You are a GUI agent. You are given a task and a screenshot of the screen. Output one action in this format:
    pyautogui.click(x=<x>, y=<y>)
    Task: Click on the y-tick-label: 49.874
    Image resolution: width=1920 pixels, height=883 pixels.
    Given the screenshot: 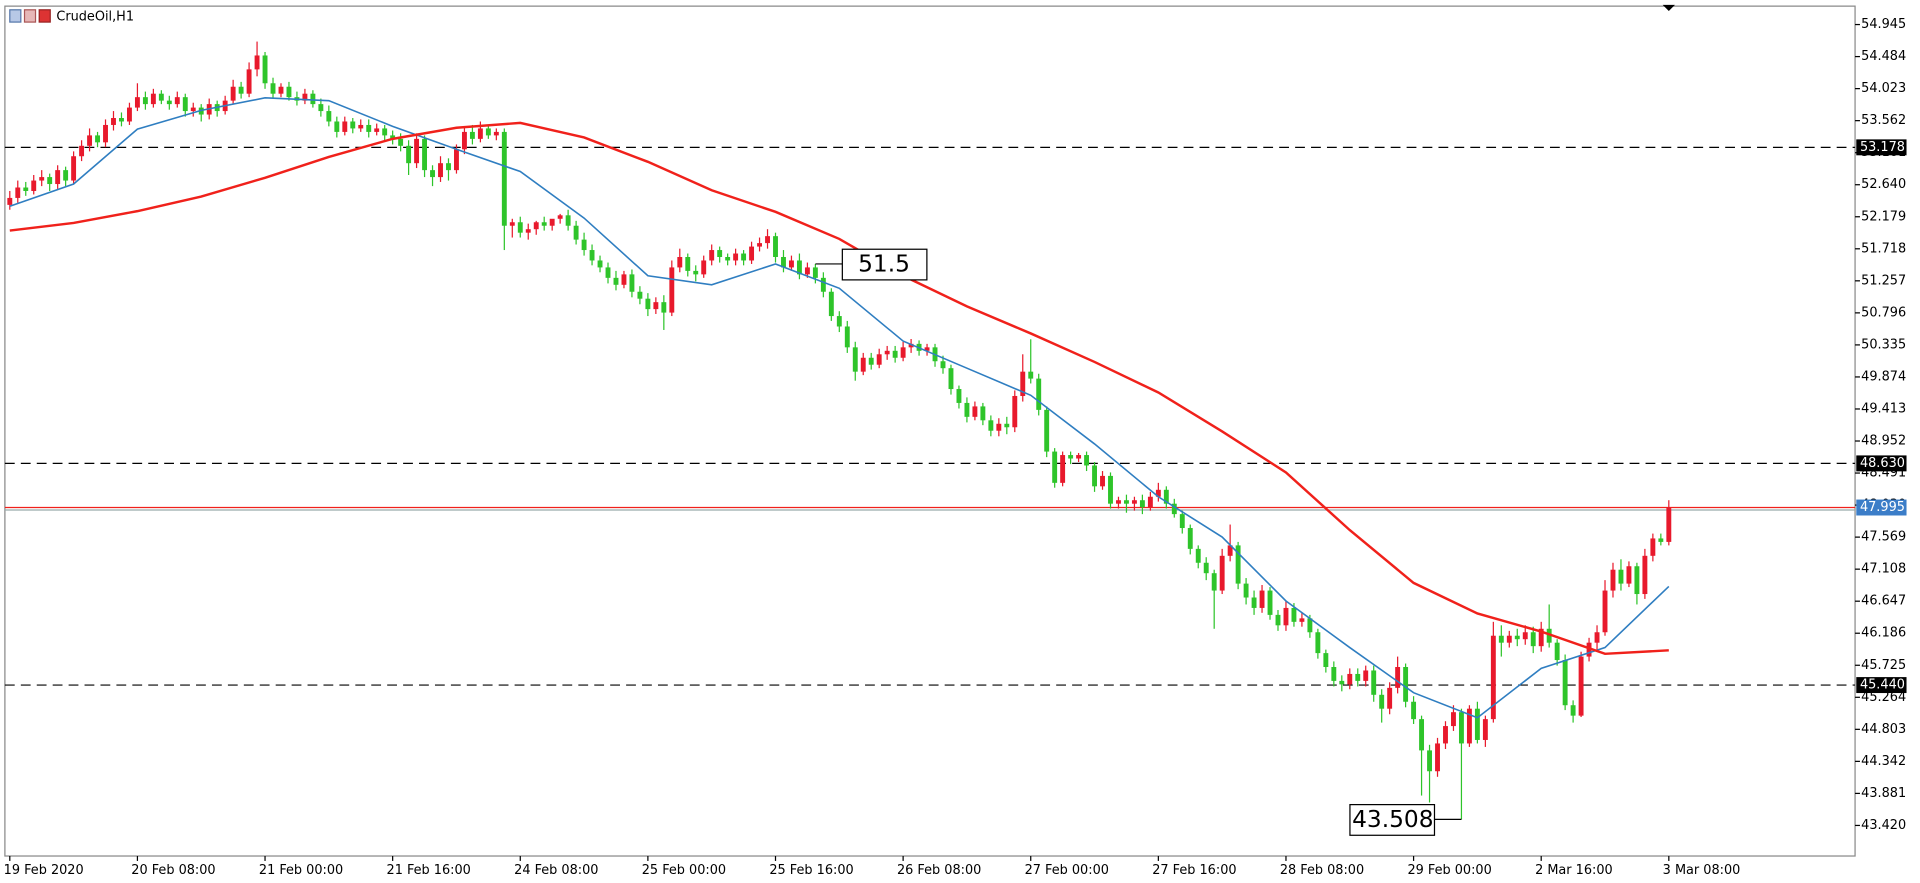 What is the action you would take?
    pyautogui.click(x=1883, y=376)
    